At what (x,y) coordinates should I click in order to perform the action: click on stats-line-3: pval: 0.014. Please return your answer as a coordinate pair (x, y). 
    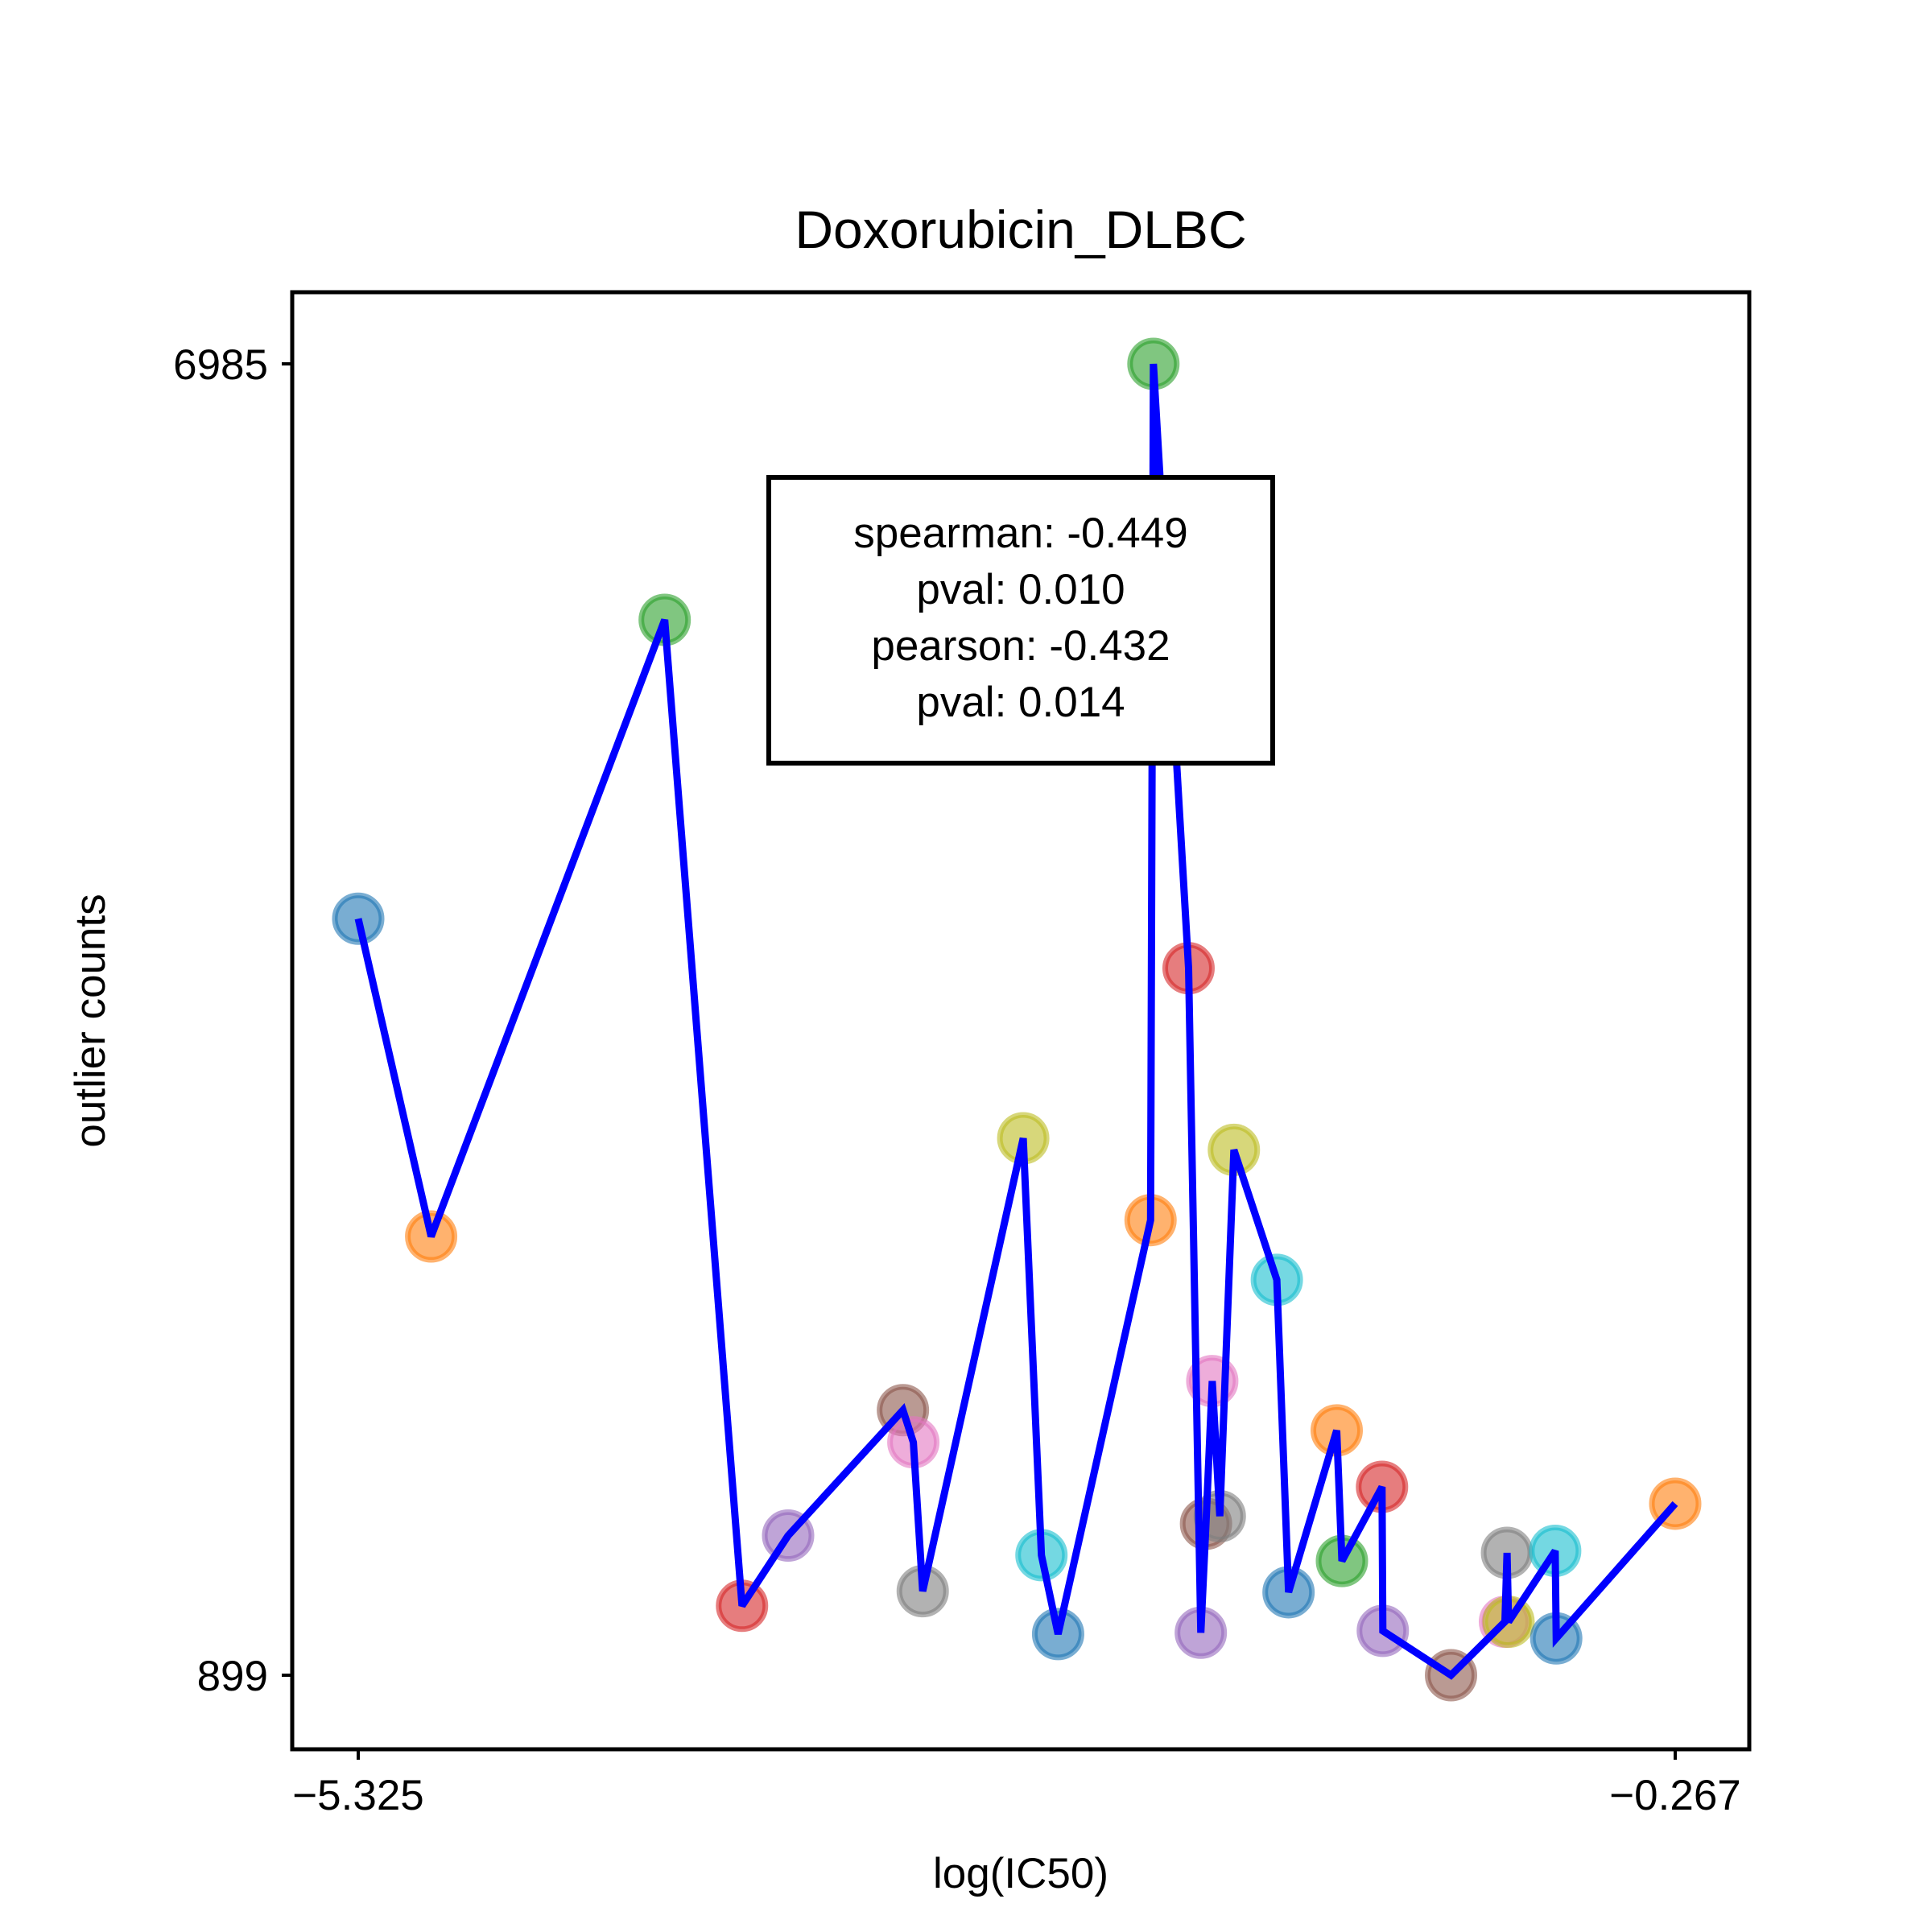
    Looking at the image, I should click on (1020, 702).